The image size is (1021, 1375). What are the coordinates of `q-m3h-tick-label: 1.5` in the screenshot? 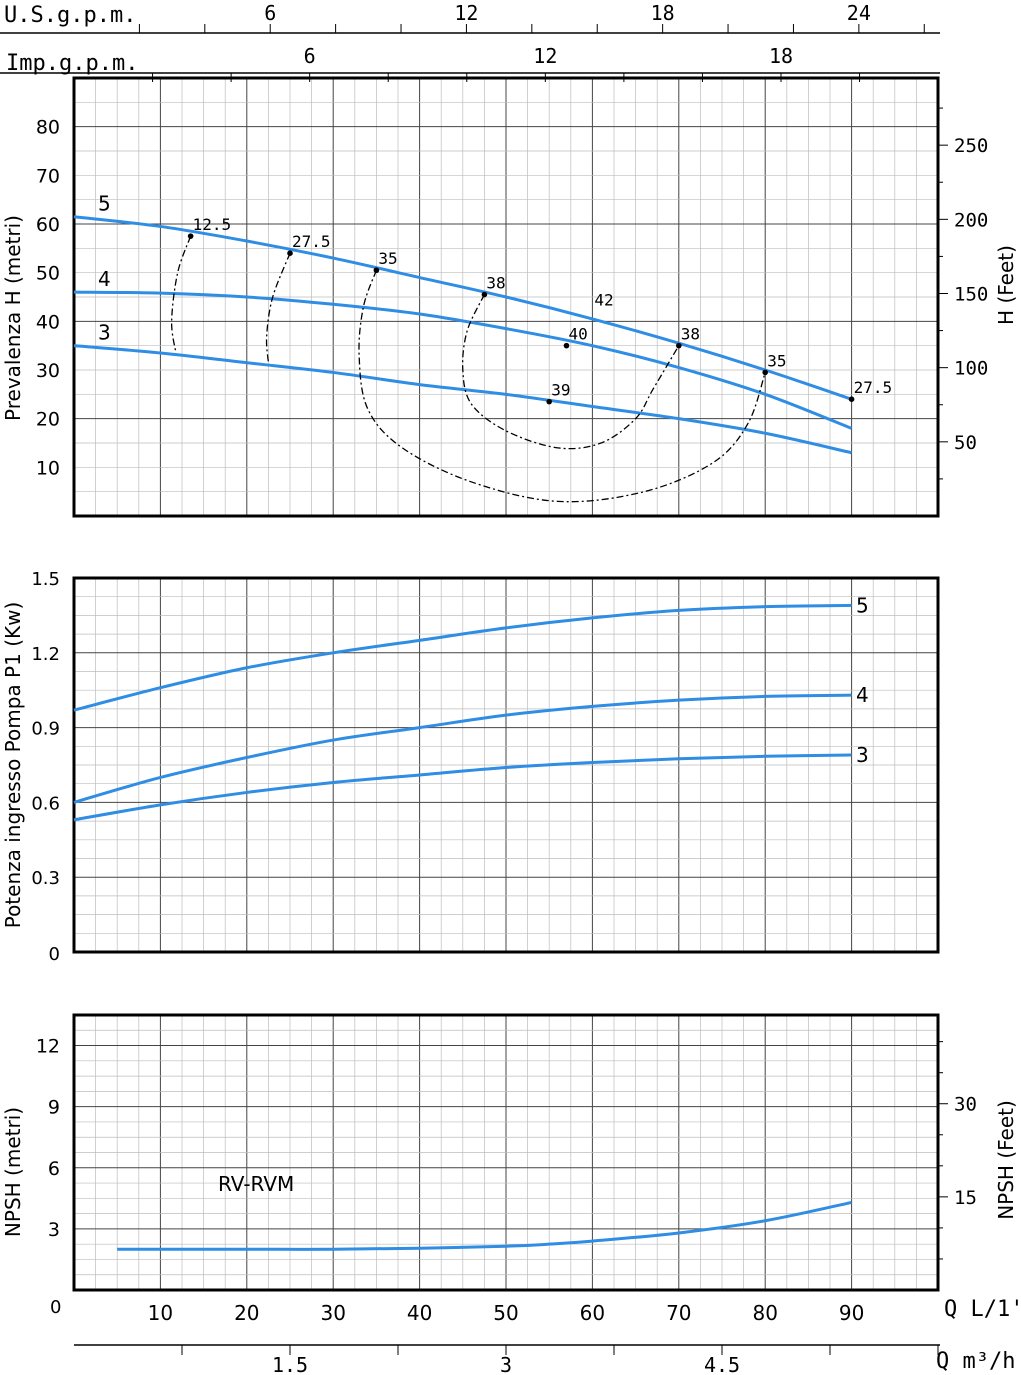 It's located at (290, 1364).